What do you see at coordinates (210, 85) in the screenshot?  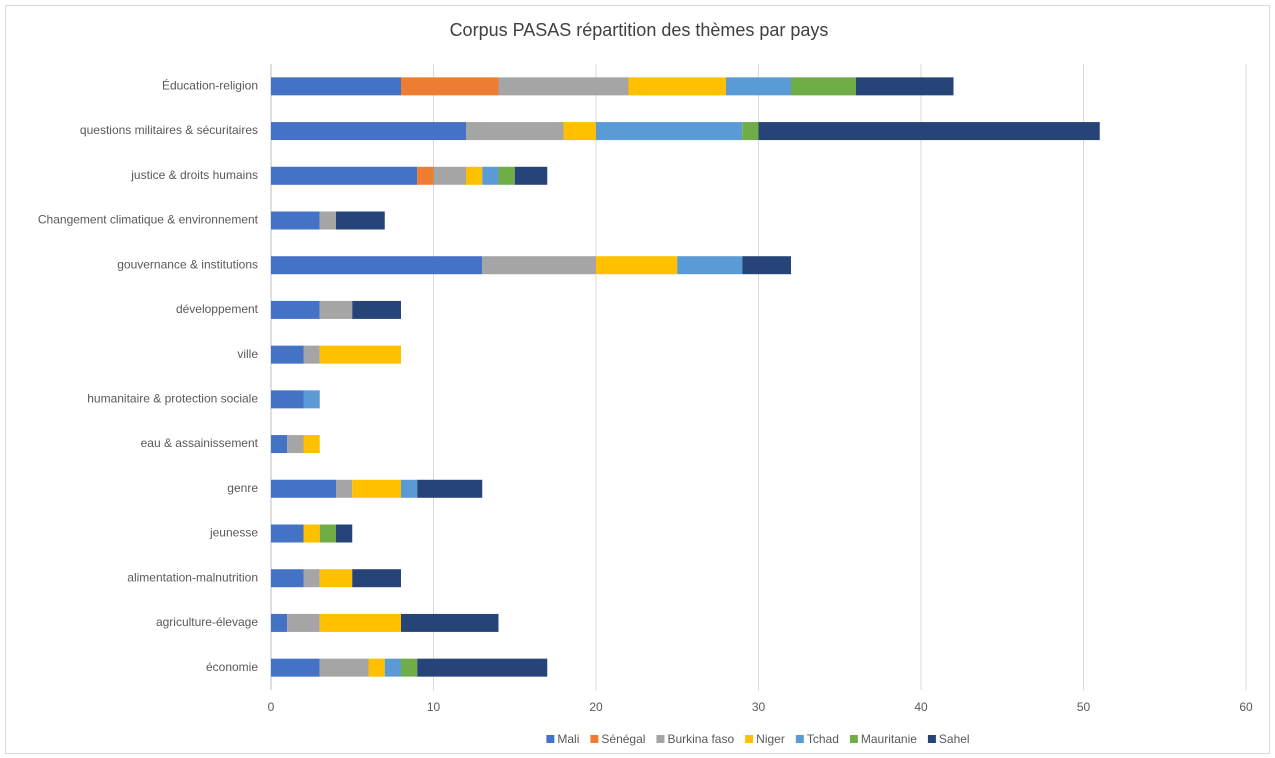 I see `y-tick-label: Éducation-religion` at bounding box center [210, 85].